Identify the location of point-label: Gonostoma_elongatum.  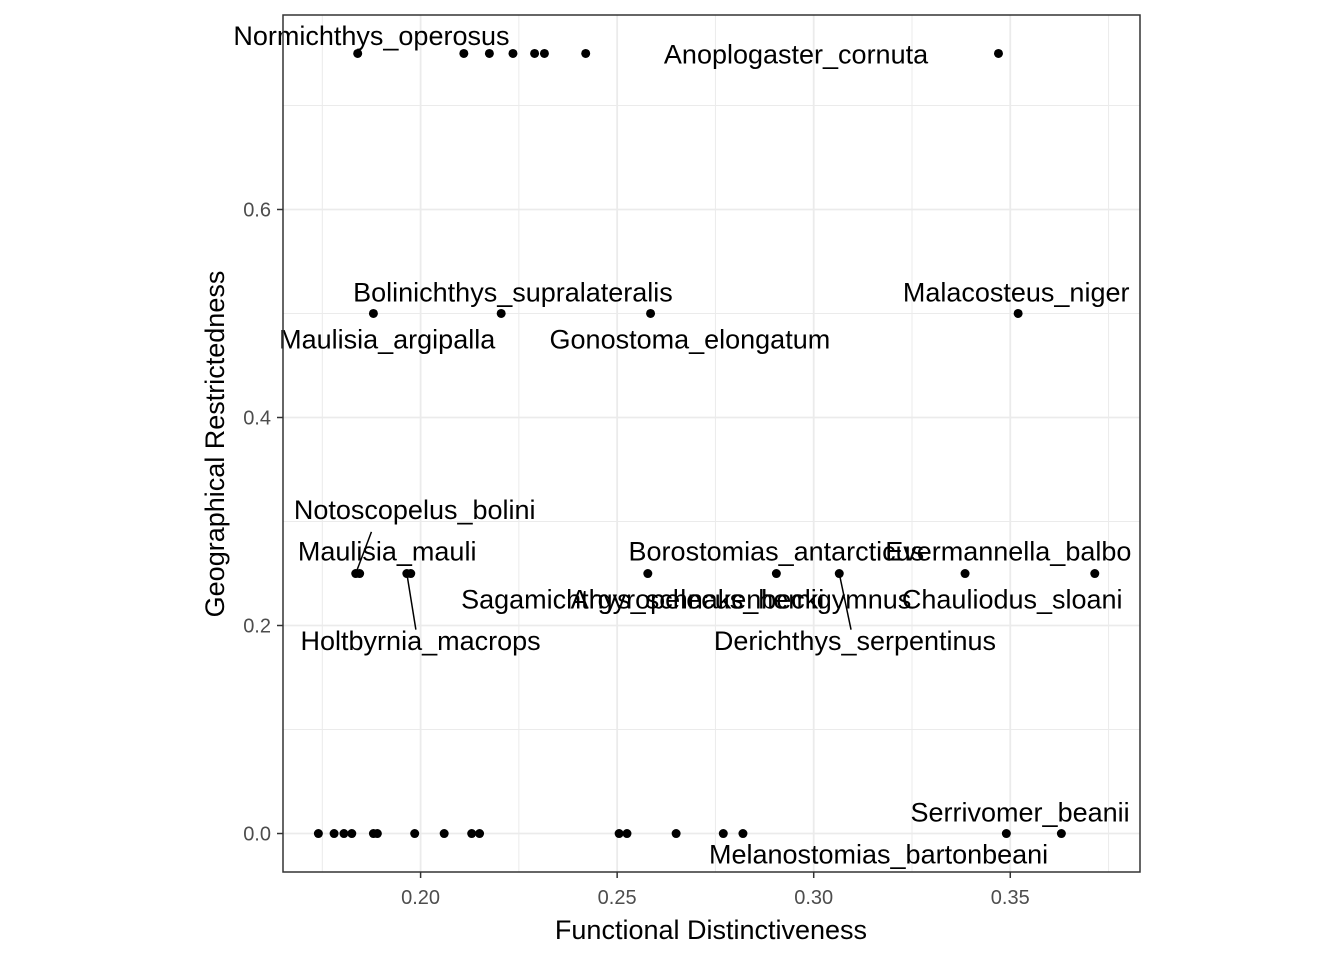
(690, 339).